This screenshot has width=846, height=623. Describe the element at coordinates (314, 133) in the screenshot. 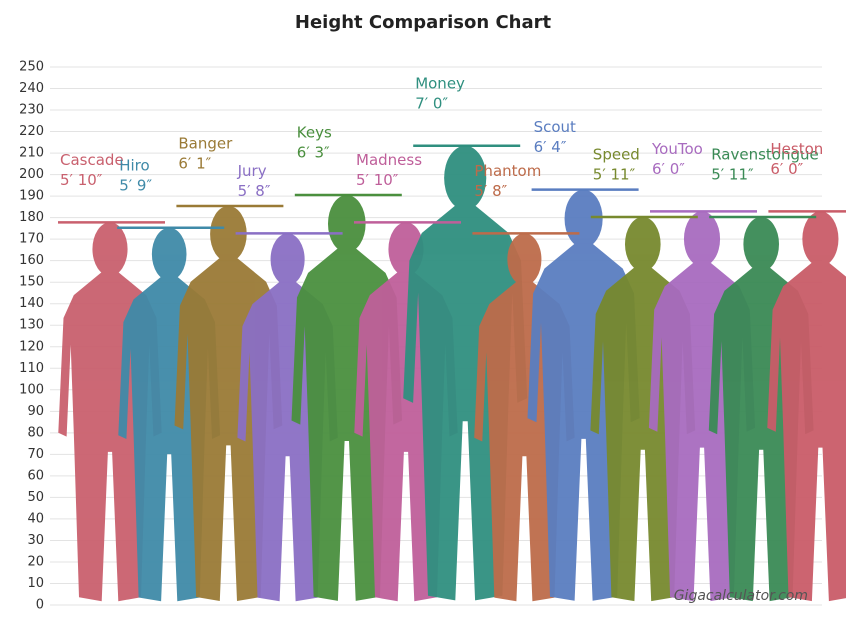

I see `person-name: Keys` at that location.